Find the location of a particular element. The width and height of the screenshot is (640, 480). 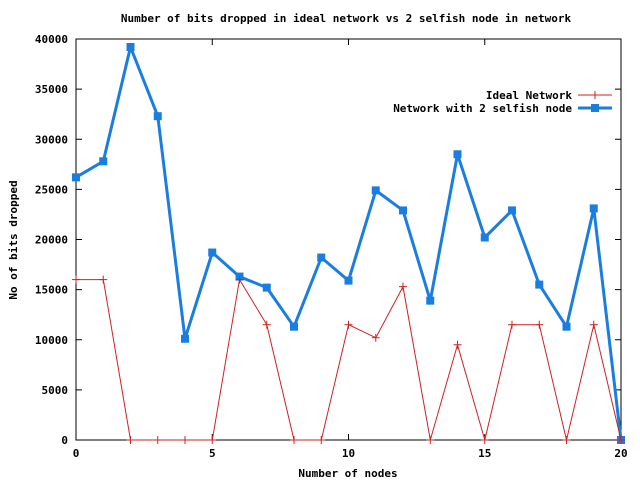

x-tick-label: 5 is located at coordinates (212, 453).